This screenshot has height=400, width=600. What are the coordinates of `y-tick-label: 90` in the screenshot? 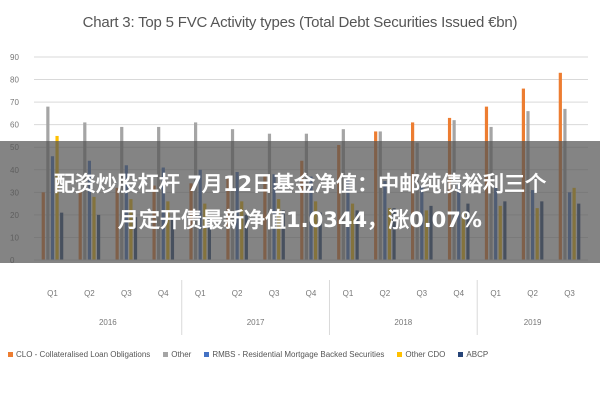 It's located at (14, 57).